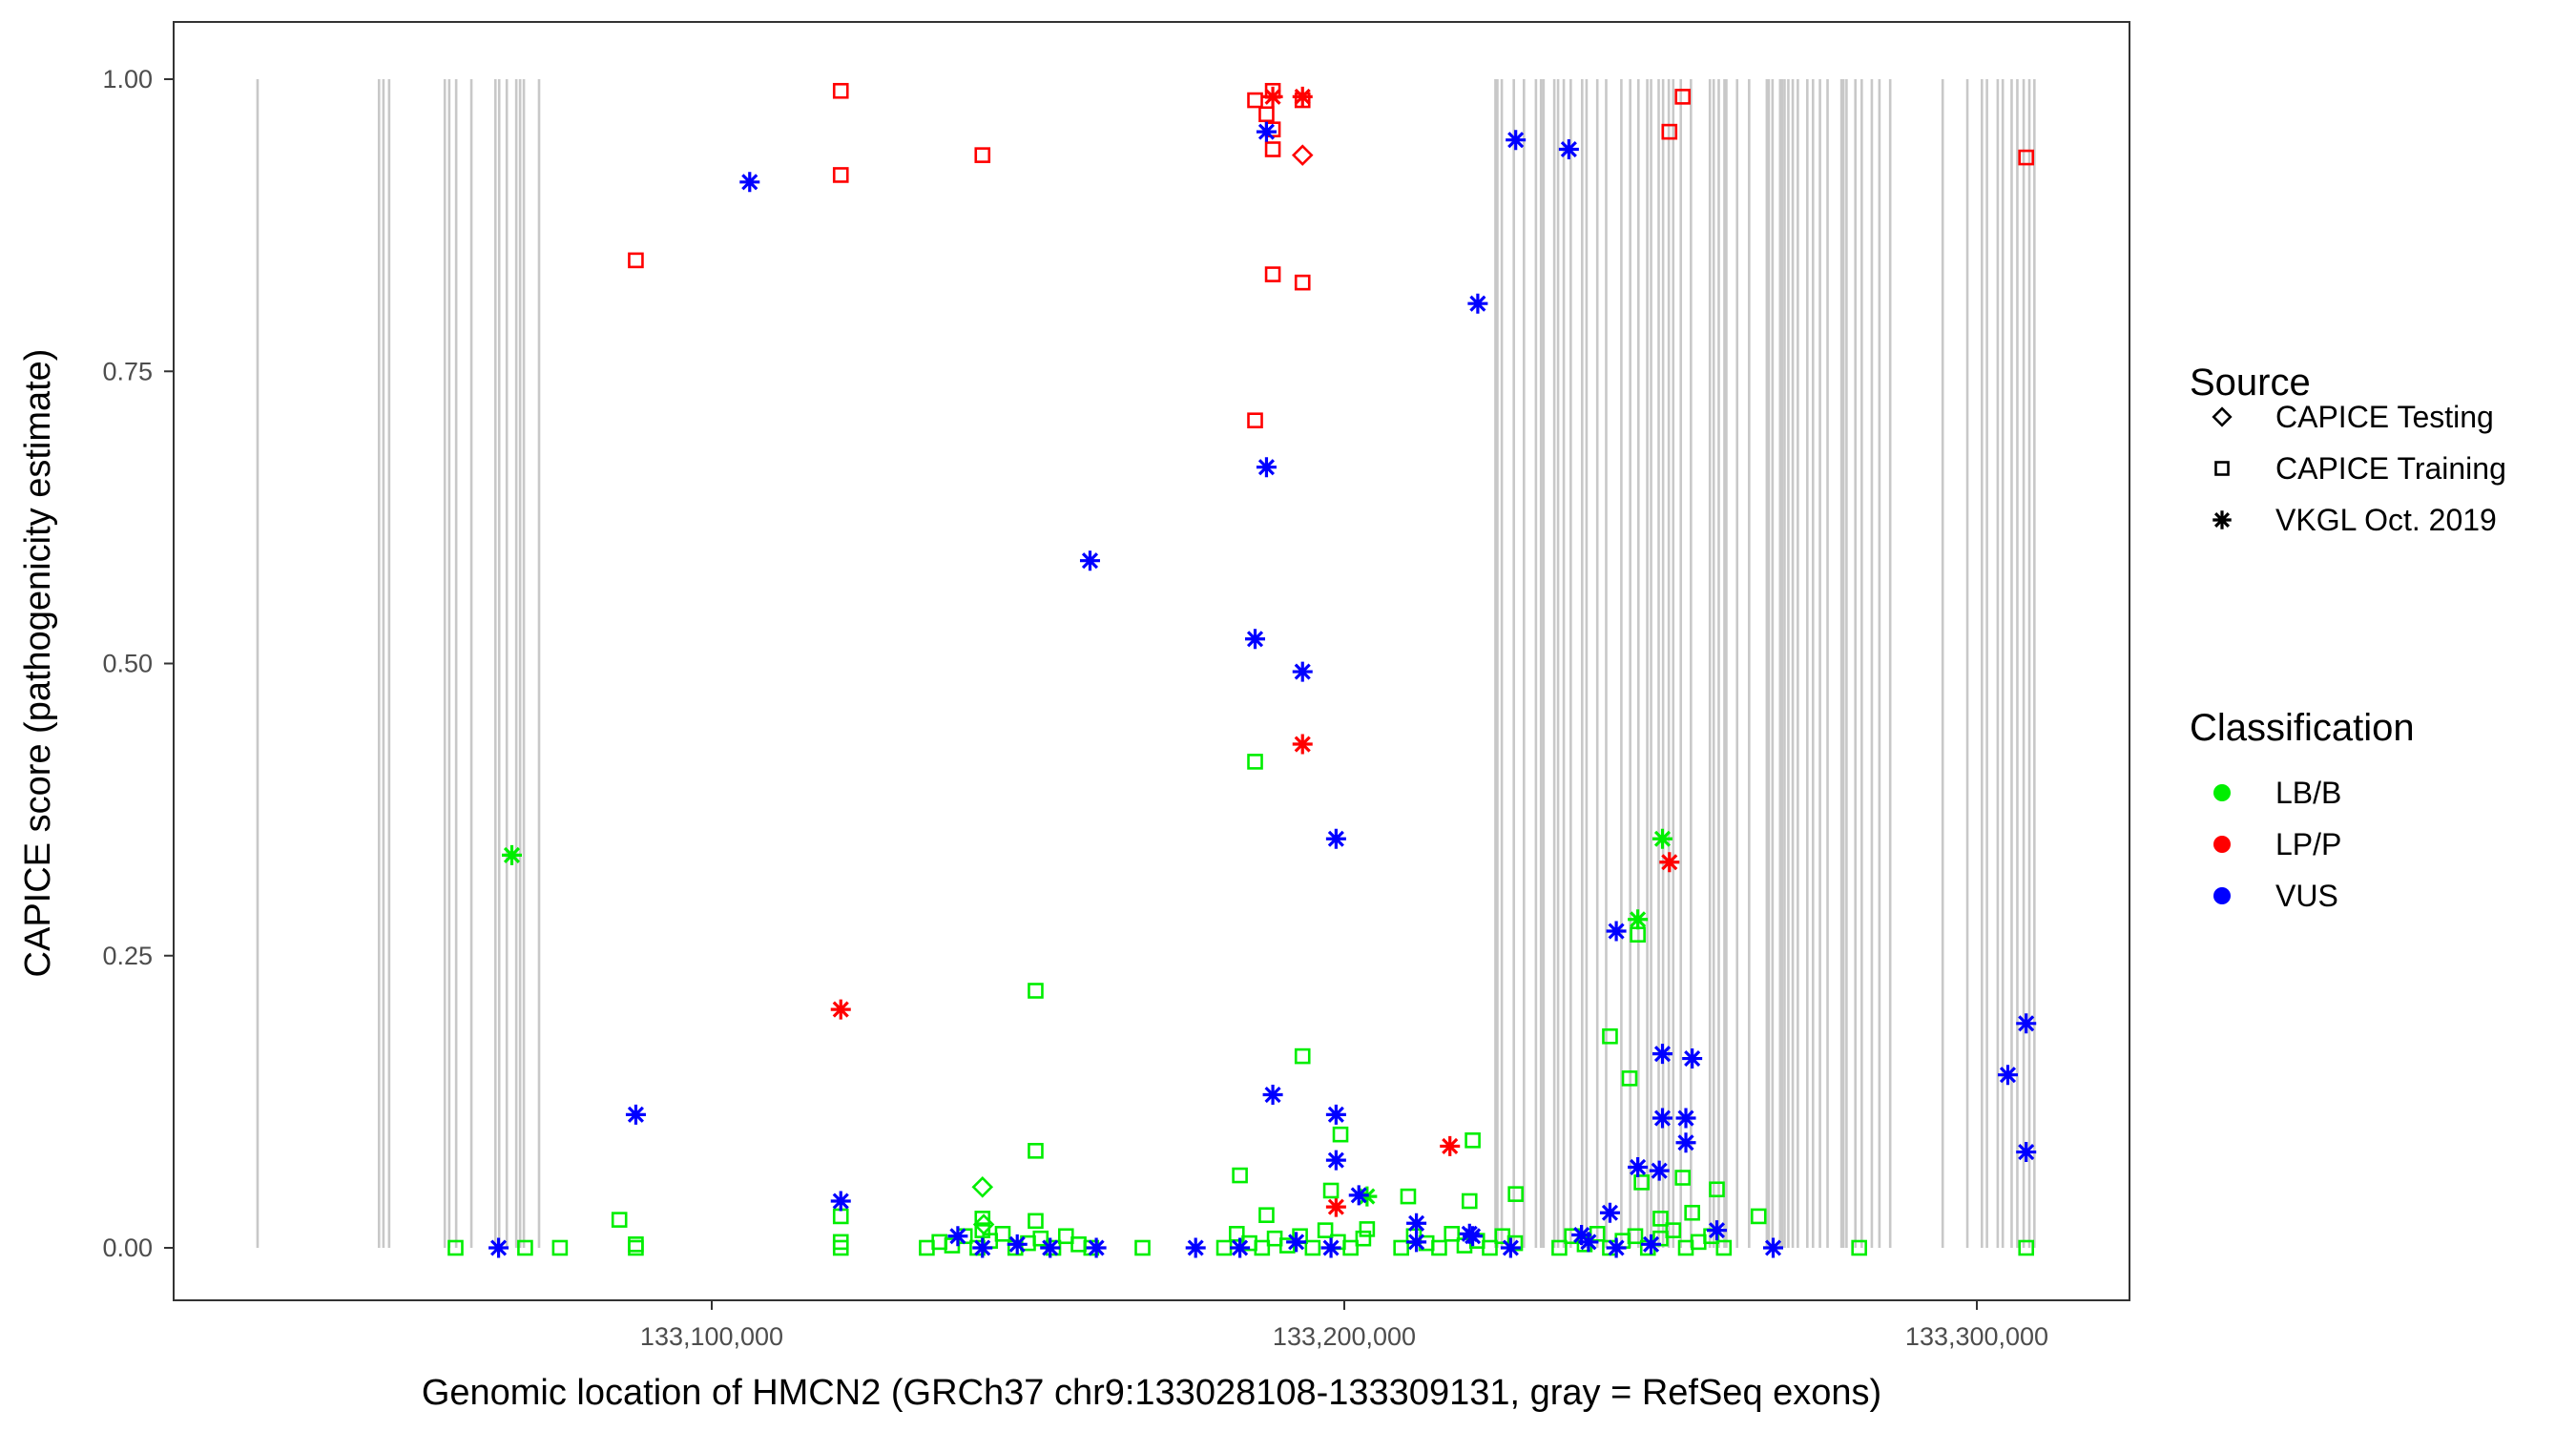 This screenshot has height=1431, width=2576. Describe the element at coordinates (982, 1187) in the screenshot. I see `data-point-testing-lbb` at that location.